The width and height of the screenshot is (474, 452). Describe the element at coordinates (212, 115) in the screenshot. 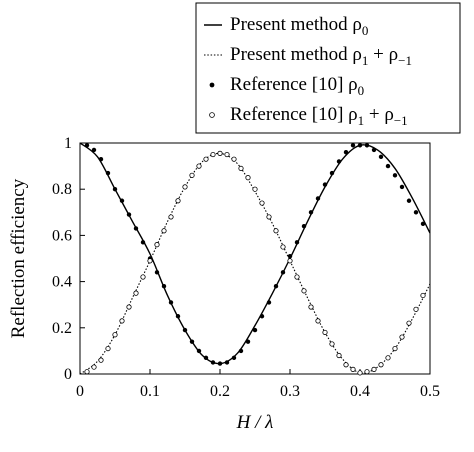

I see `legend-swatch-open-circle` at that location.